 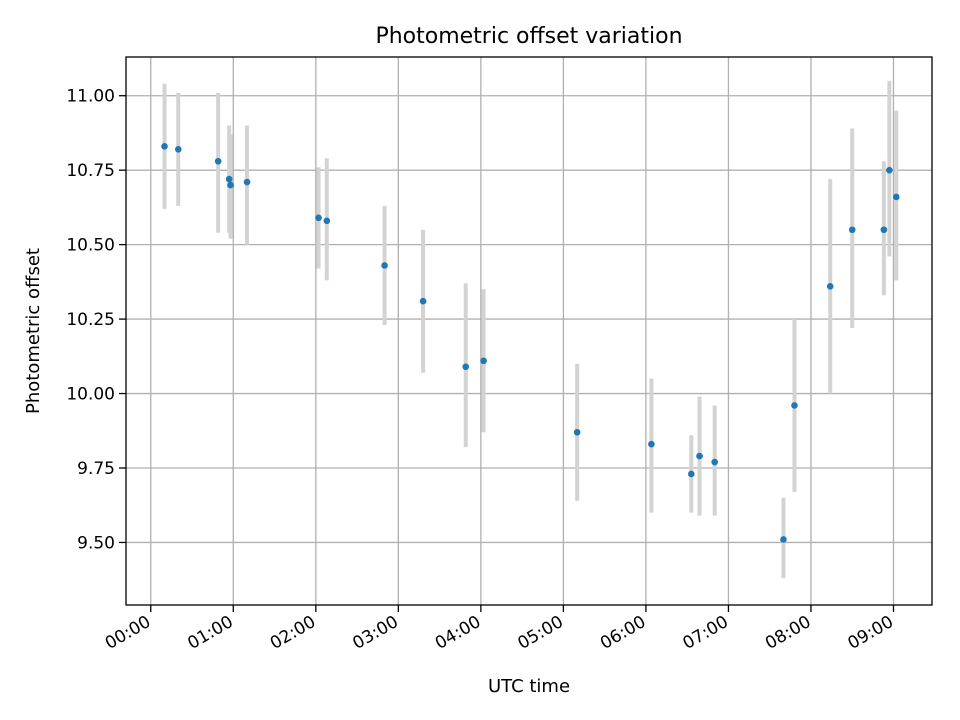 I want to click on y-tick-label: 9.50, so click(x=96, y=543).